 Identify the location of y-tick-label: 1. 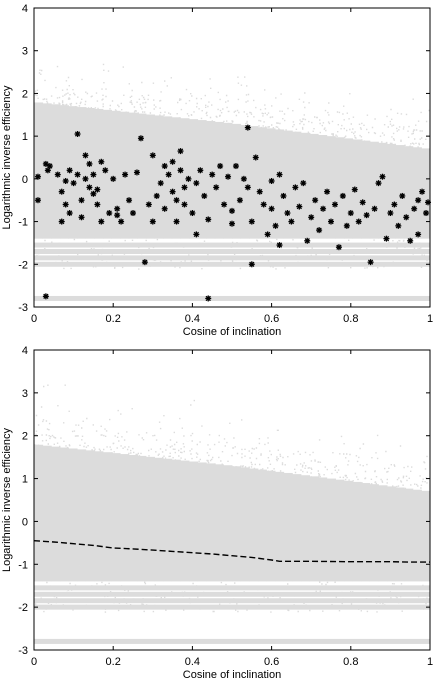
(25, 137).